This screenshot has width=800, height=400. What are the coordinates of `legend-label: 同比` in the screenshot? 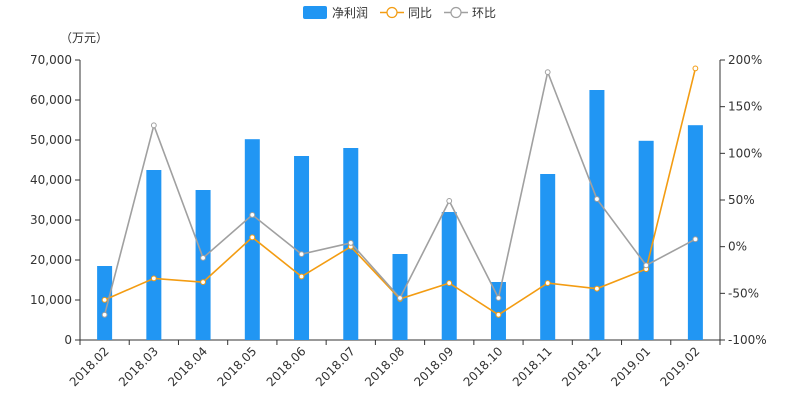 It's located at (420, 13).